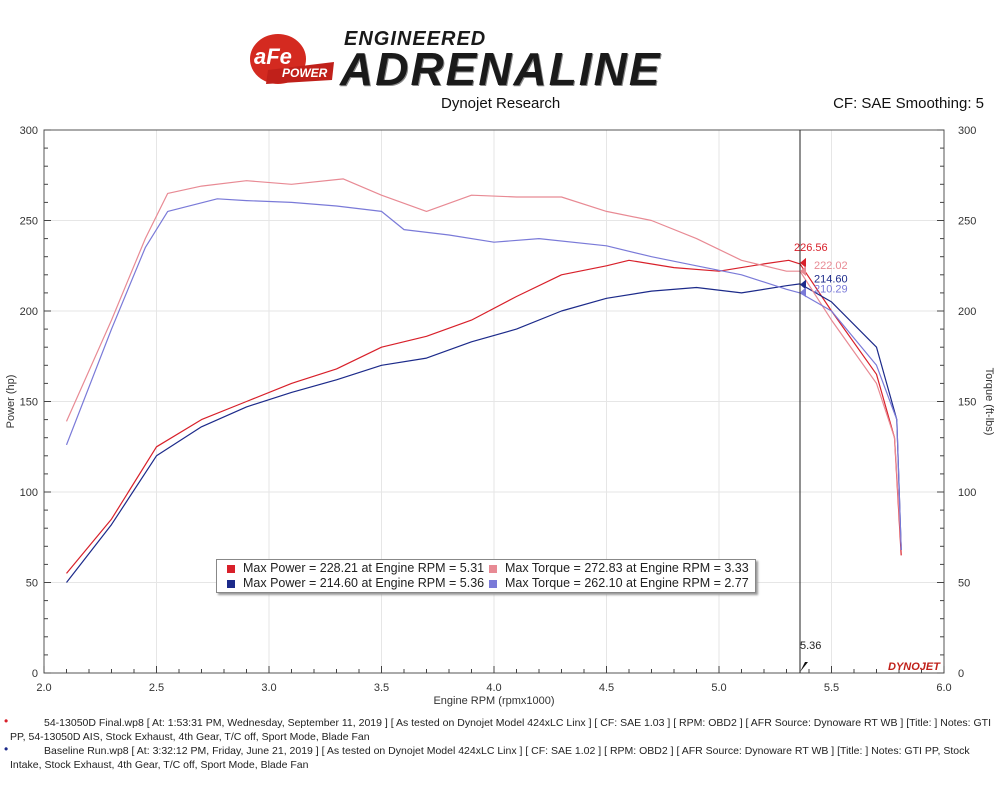 This screenshot has height=800, width=1000. What do you see at coordinates (967, 131) in the screenshot?
I see `y-tick-label-right: 300` at bounding box center [967, 131].